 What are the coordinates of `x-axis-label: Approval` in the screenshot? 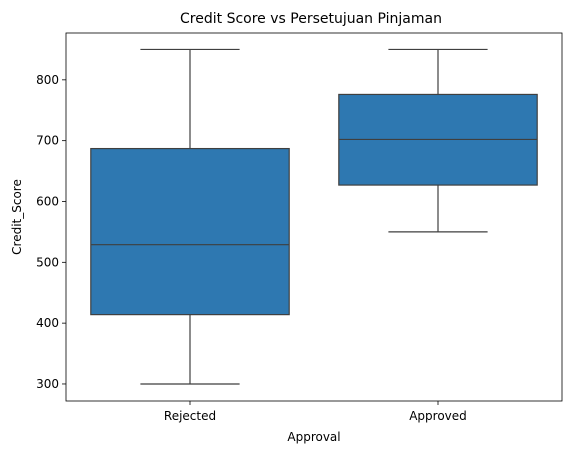 It's located at (313, 437).